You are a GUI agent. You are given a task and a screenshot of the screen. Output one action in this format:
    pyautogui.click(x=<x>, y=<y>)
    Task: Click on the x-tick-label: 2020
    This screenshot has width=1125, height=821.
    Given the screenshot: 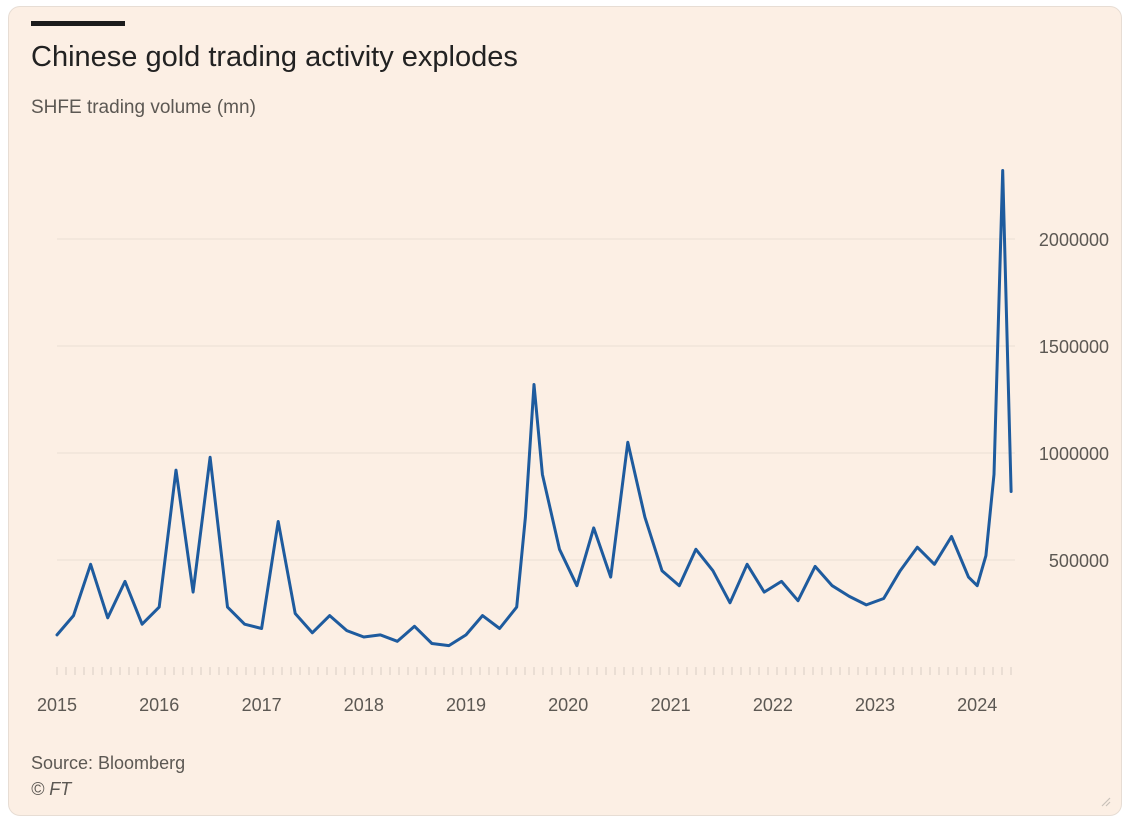 What is the action you would take?
    pyautogui.click(x=568, y=705)
    